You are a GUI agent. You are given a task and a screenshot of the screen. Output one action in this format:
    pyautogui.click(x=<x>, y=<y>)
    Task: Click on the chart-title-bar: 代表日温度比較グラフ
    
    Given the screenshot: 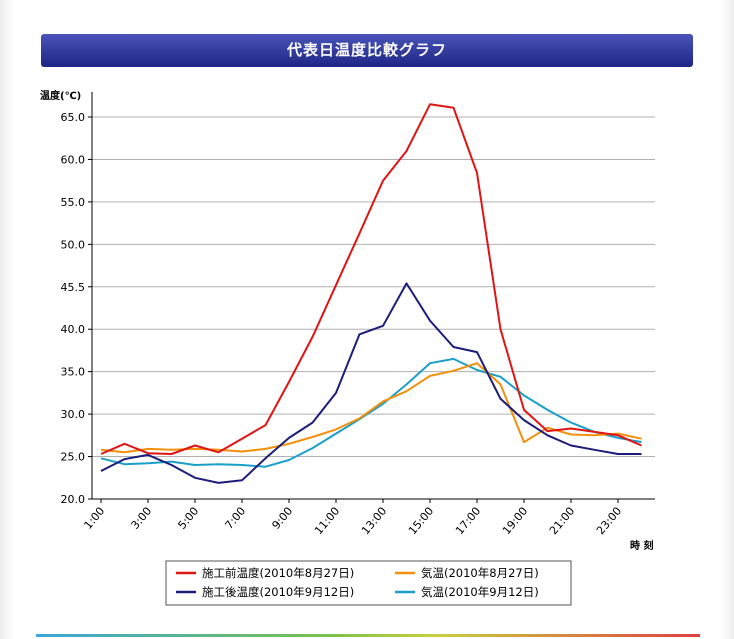 What is the action you would take?
    pyautogui.click(x=367, y=50)
    